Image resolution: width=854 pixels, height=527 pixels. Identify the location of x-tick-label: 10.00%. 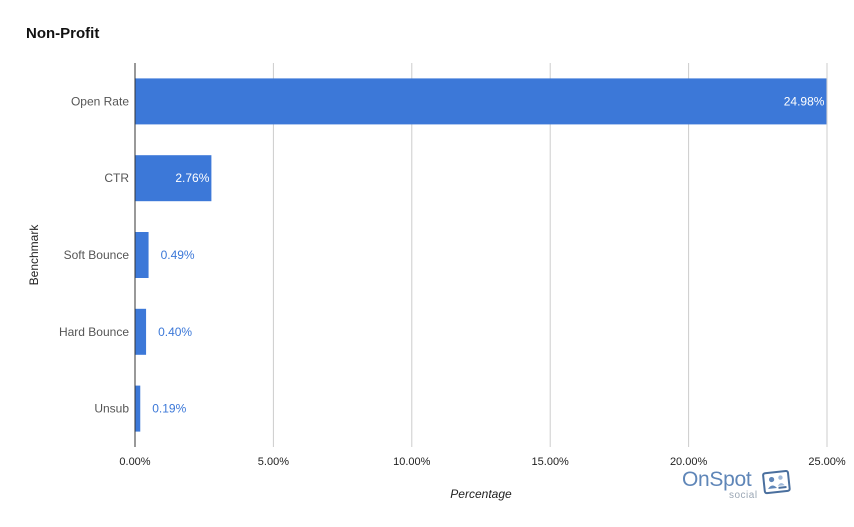
(412, 462).